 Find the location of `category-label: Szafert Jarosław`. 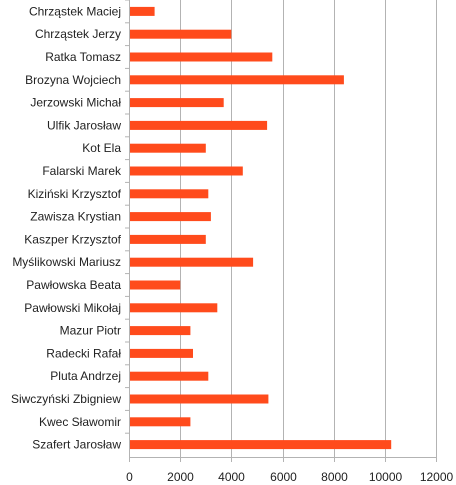

category-label: Szafert Jarosław is located at coordinates (76, 445).